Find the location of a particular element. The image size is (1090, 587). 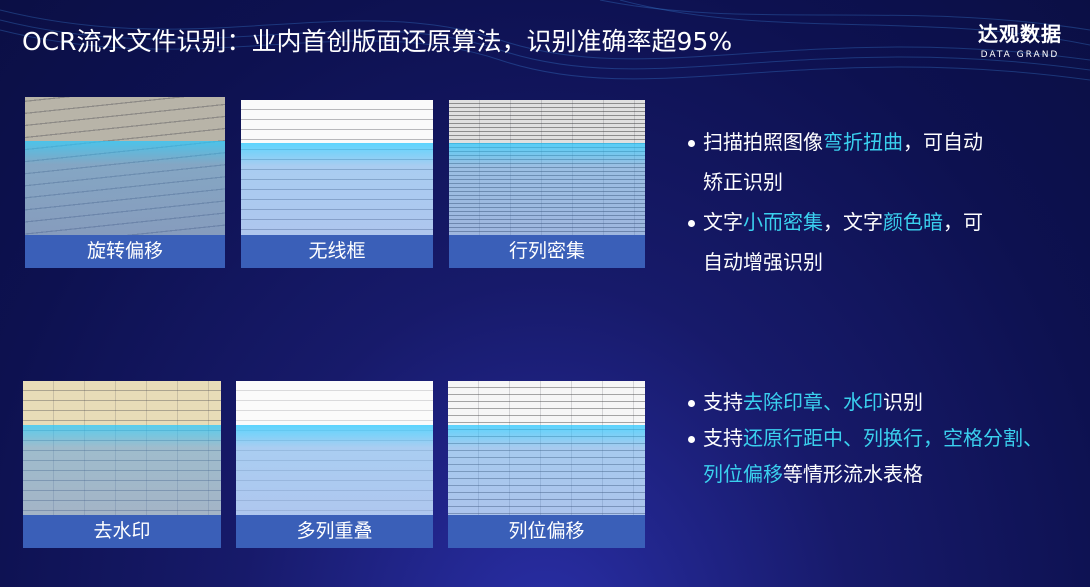

text: 识别 is located at coordinates (903, 402).